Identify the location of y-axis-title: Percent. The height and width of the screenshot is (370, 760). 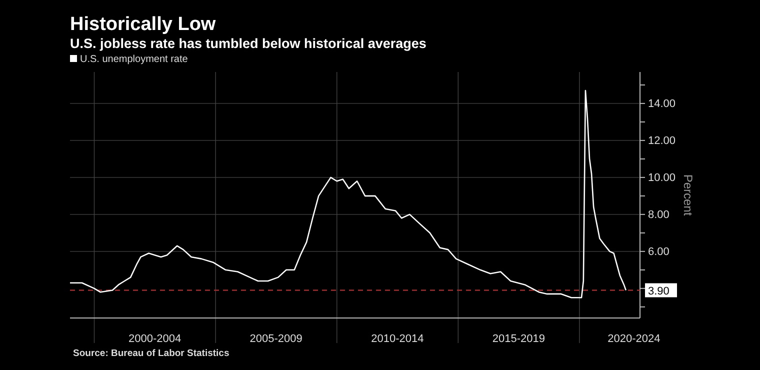
(688, 195).